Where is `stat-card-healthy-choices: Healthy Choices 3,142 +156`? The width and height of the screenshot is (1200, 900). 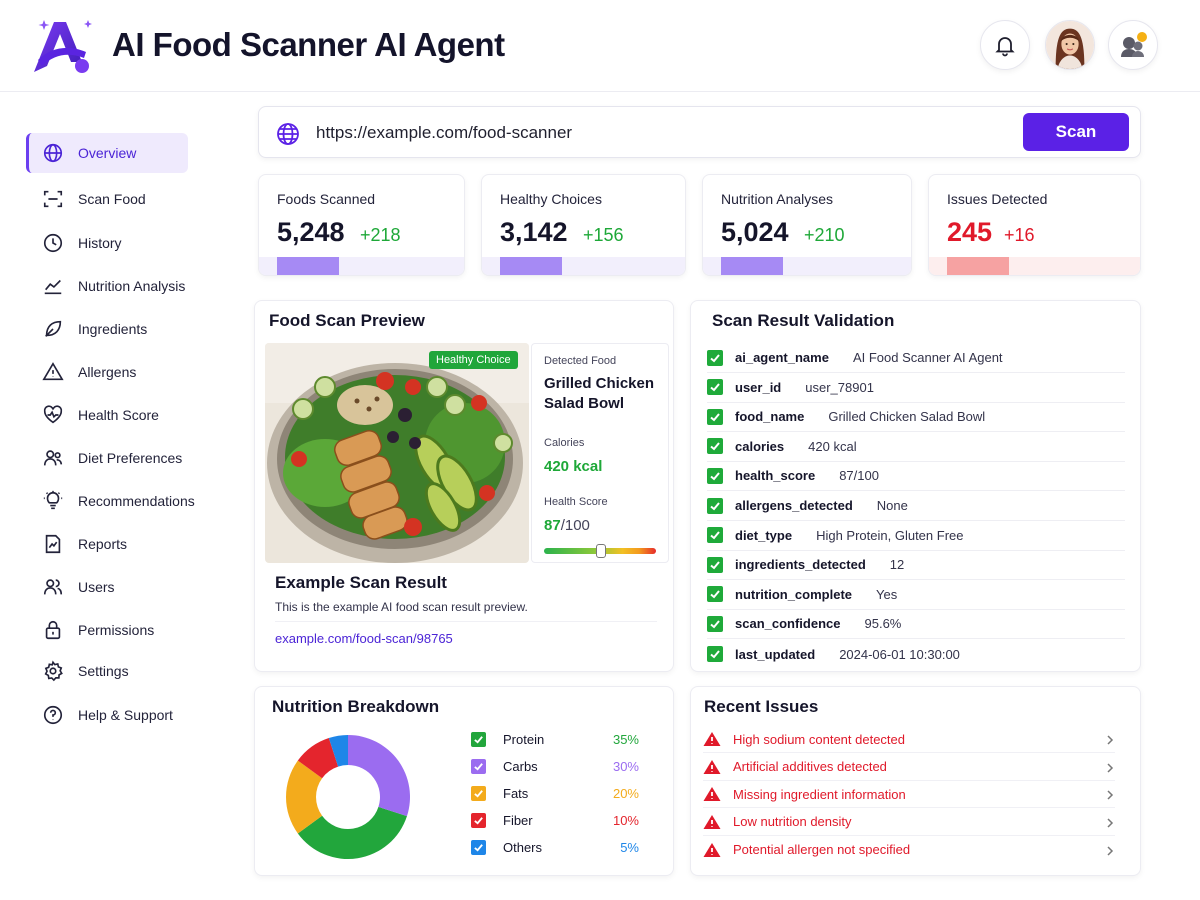 stat-card-healthy-choices: Healthy Choices 3,142 +156 is located at coordinates (583, 225).